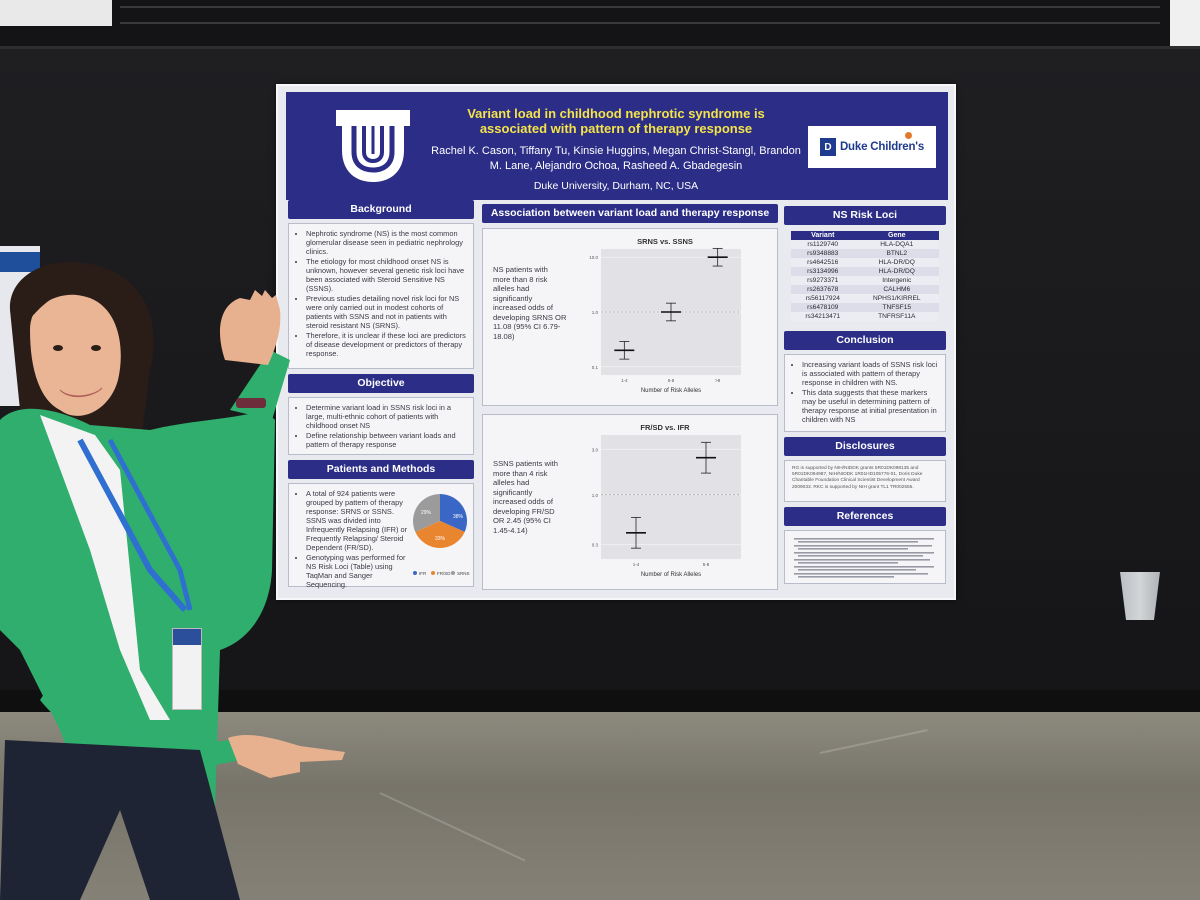 This screenshot has width=1200, height=900. What do you see at coordinates (595, 367) in the screenshot?
I see `y-tick-label: 0.1` at bounding box center [595, 367].